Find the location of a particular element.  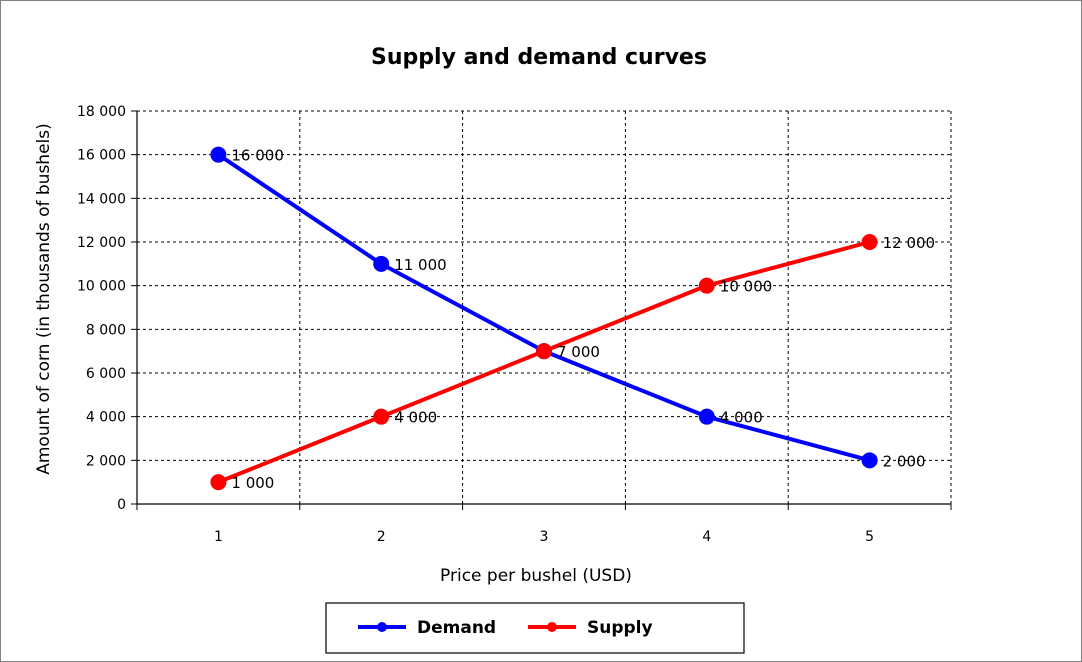

y-tick-label: 6 000 is located at coordinates (106, 374).